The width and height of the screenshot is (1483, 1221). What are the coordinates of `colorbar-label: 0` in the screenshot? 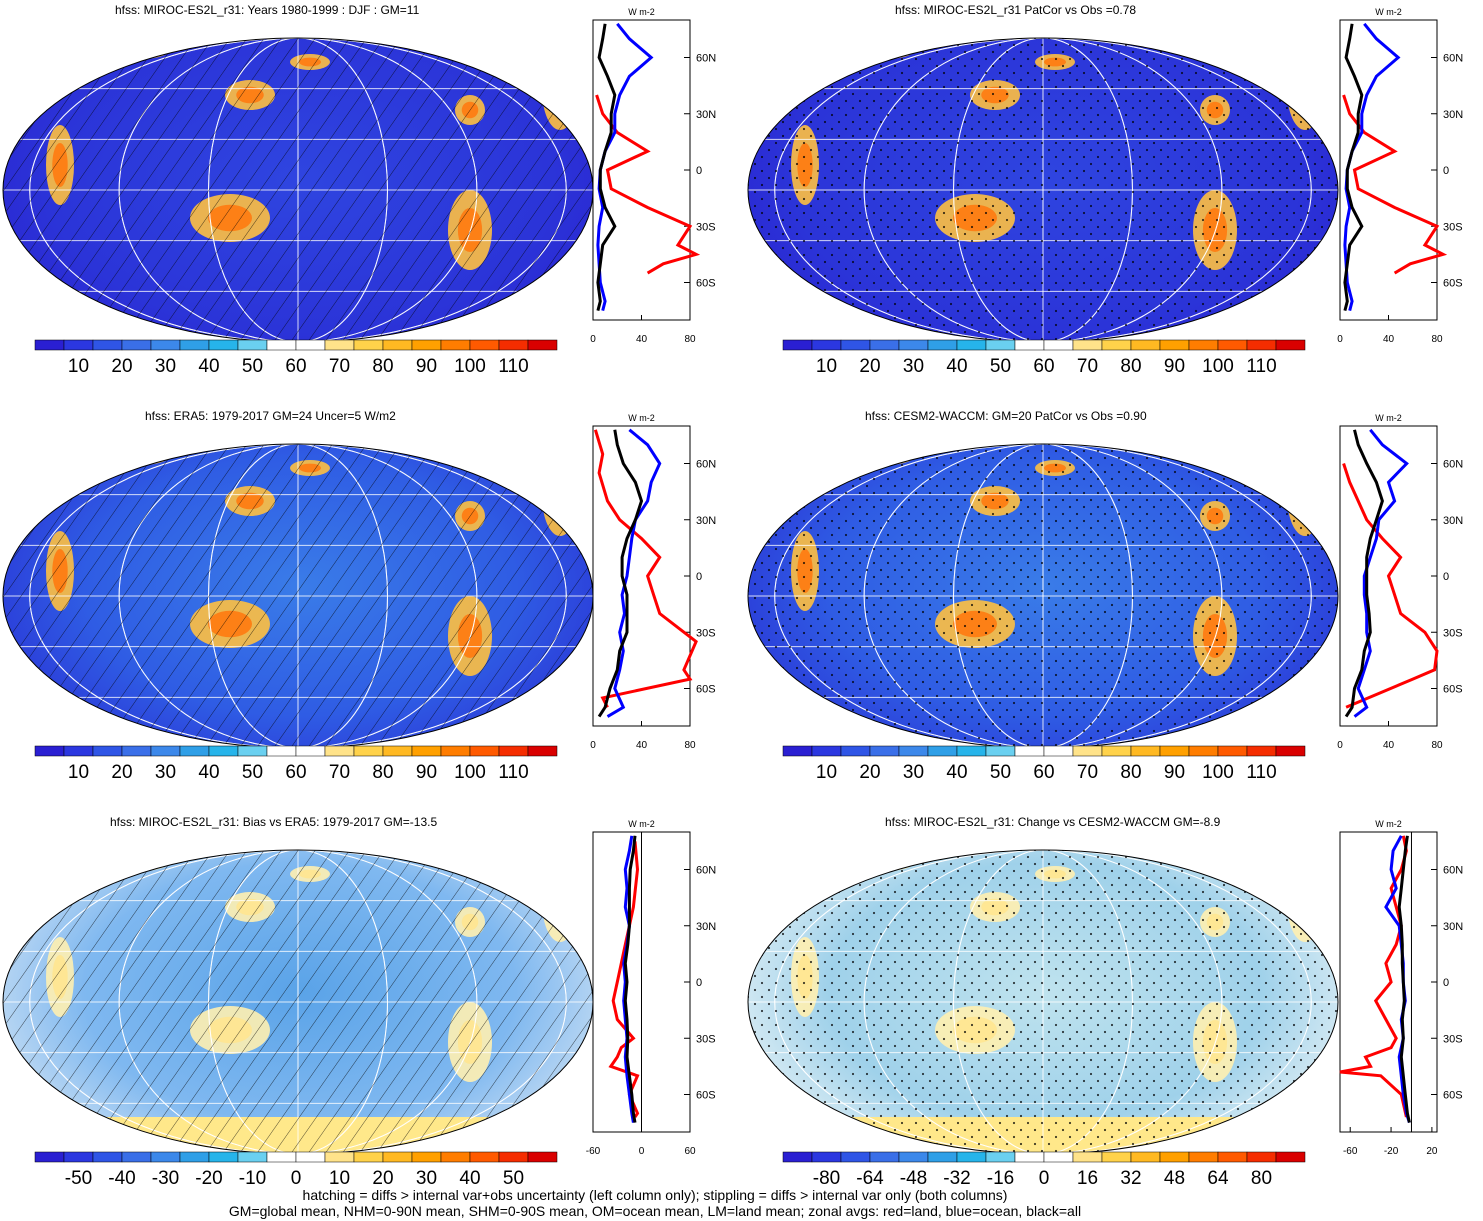 It's located at (296, 1178).